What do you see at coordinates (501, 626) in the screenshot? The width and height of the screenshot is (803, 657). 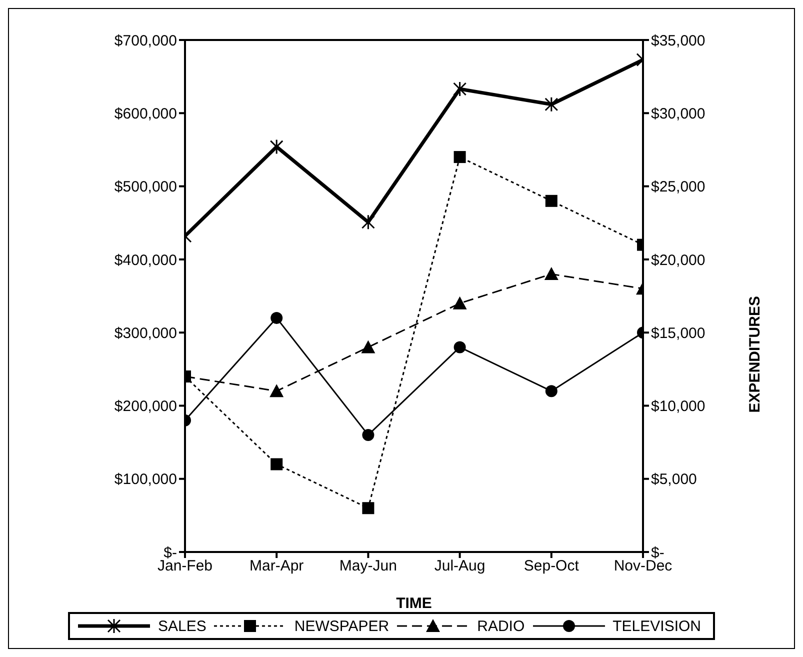 I see `legend-label: RADIO` at bounding box center [501, 626].